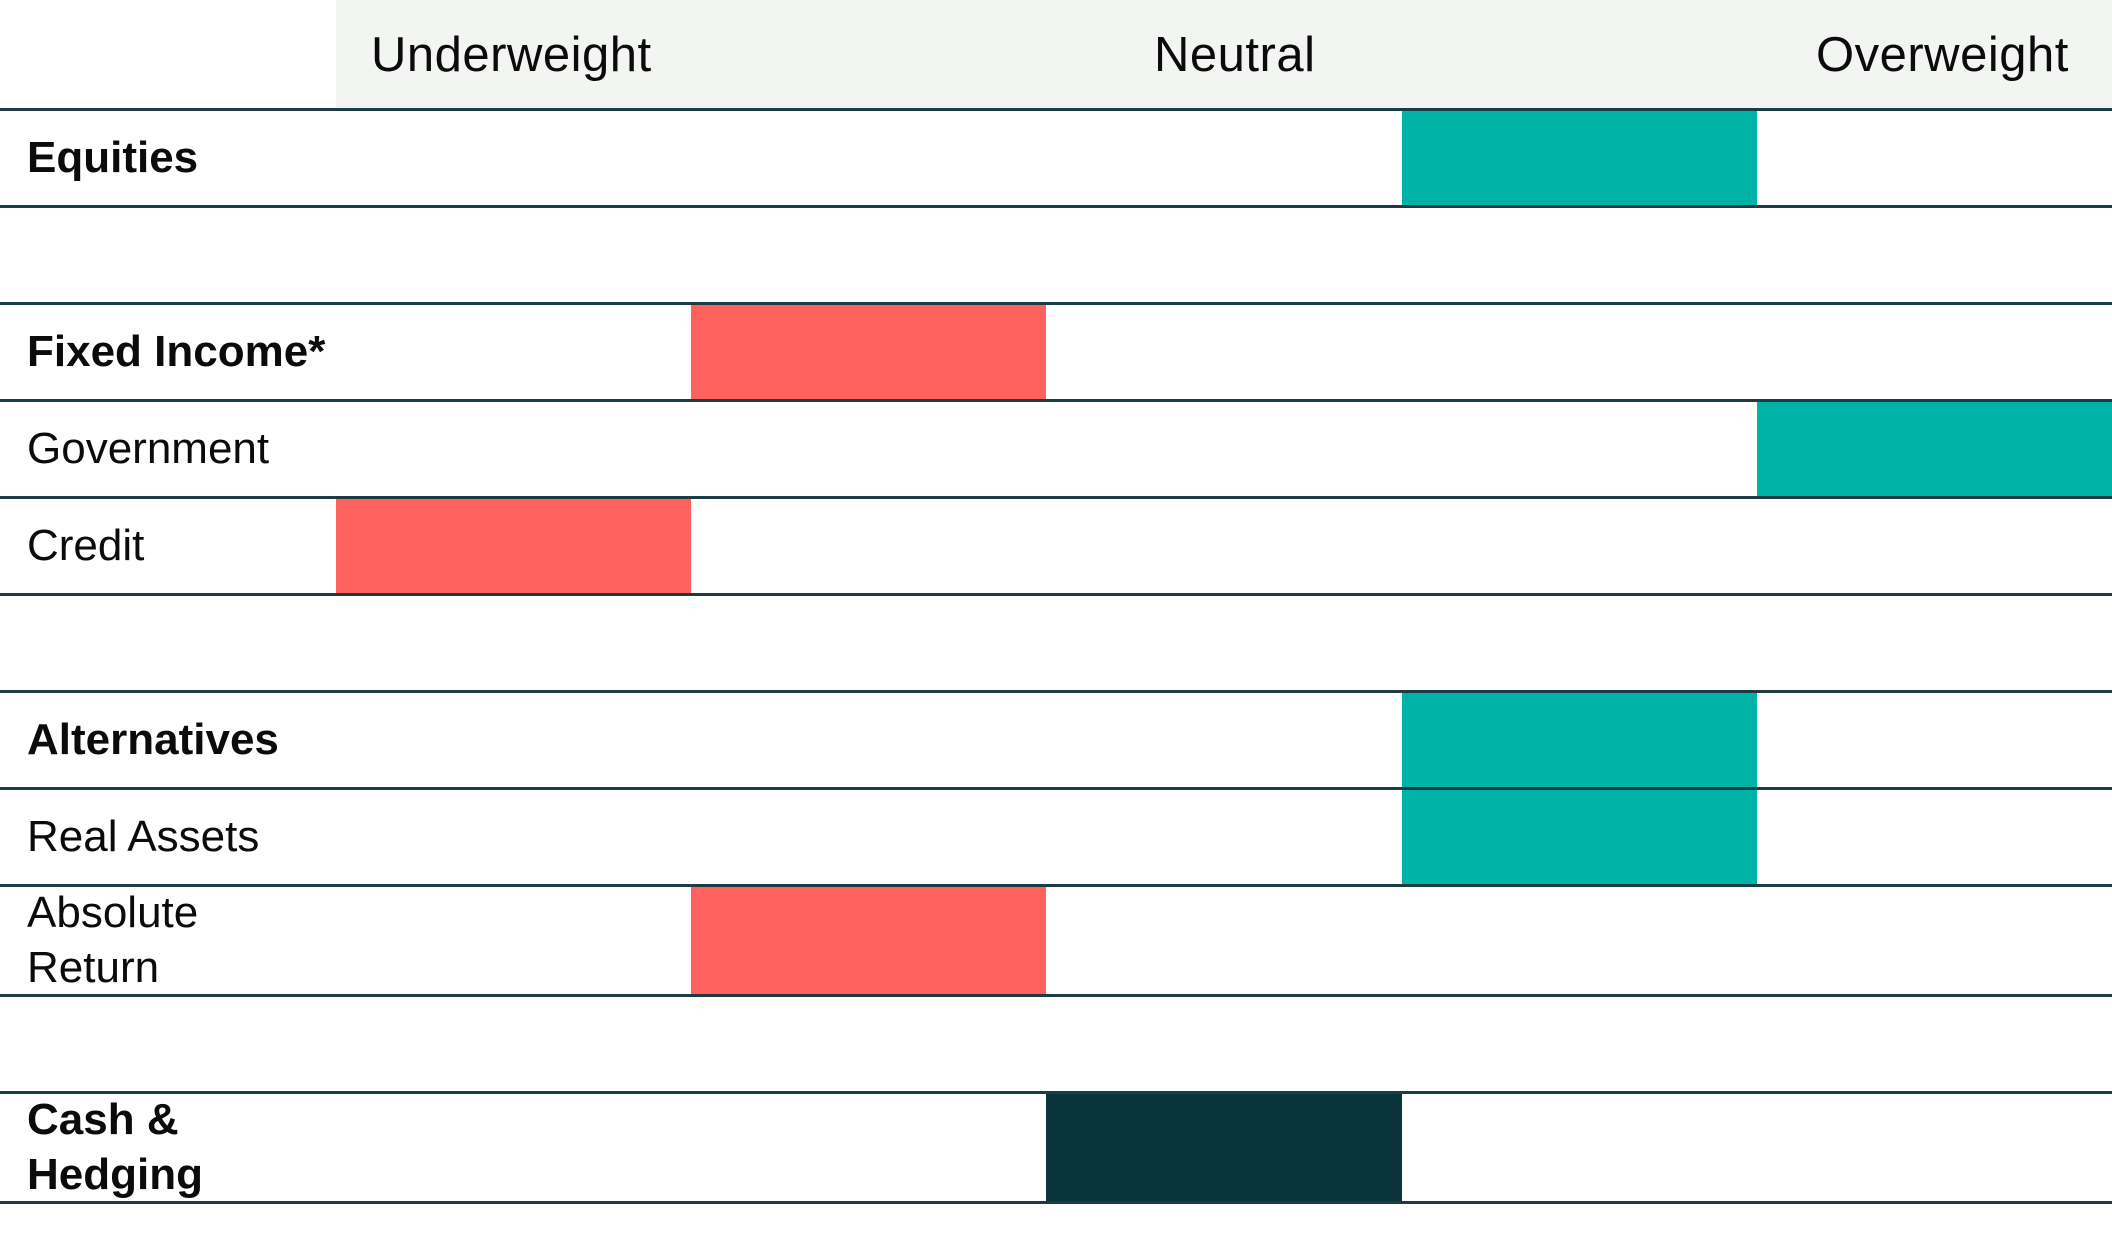  What do you see at coordinates (113, 157) in the screenshot?
I see `row-label: Equities` at bounding box center [113, 157].